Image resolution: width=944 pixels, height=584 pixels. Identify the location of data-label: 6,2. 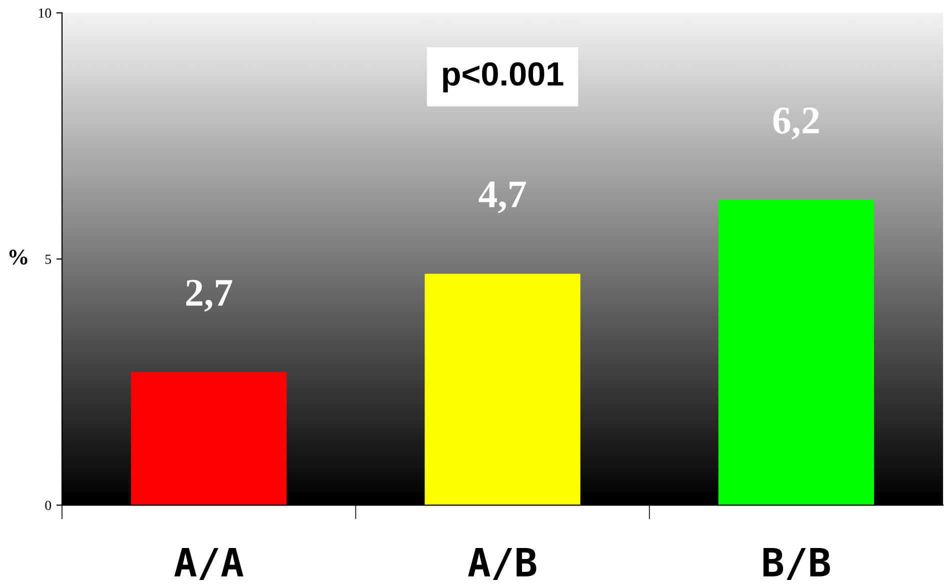
(796, 124).